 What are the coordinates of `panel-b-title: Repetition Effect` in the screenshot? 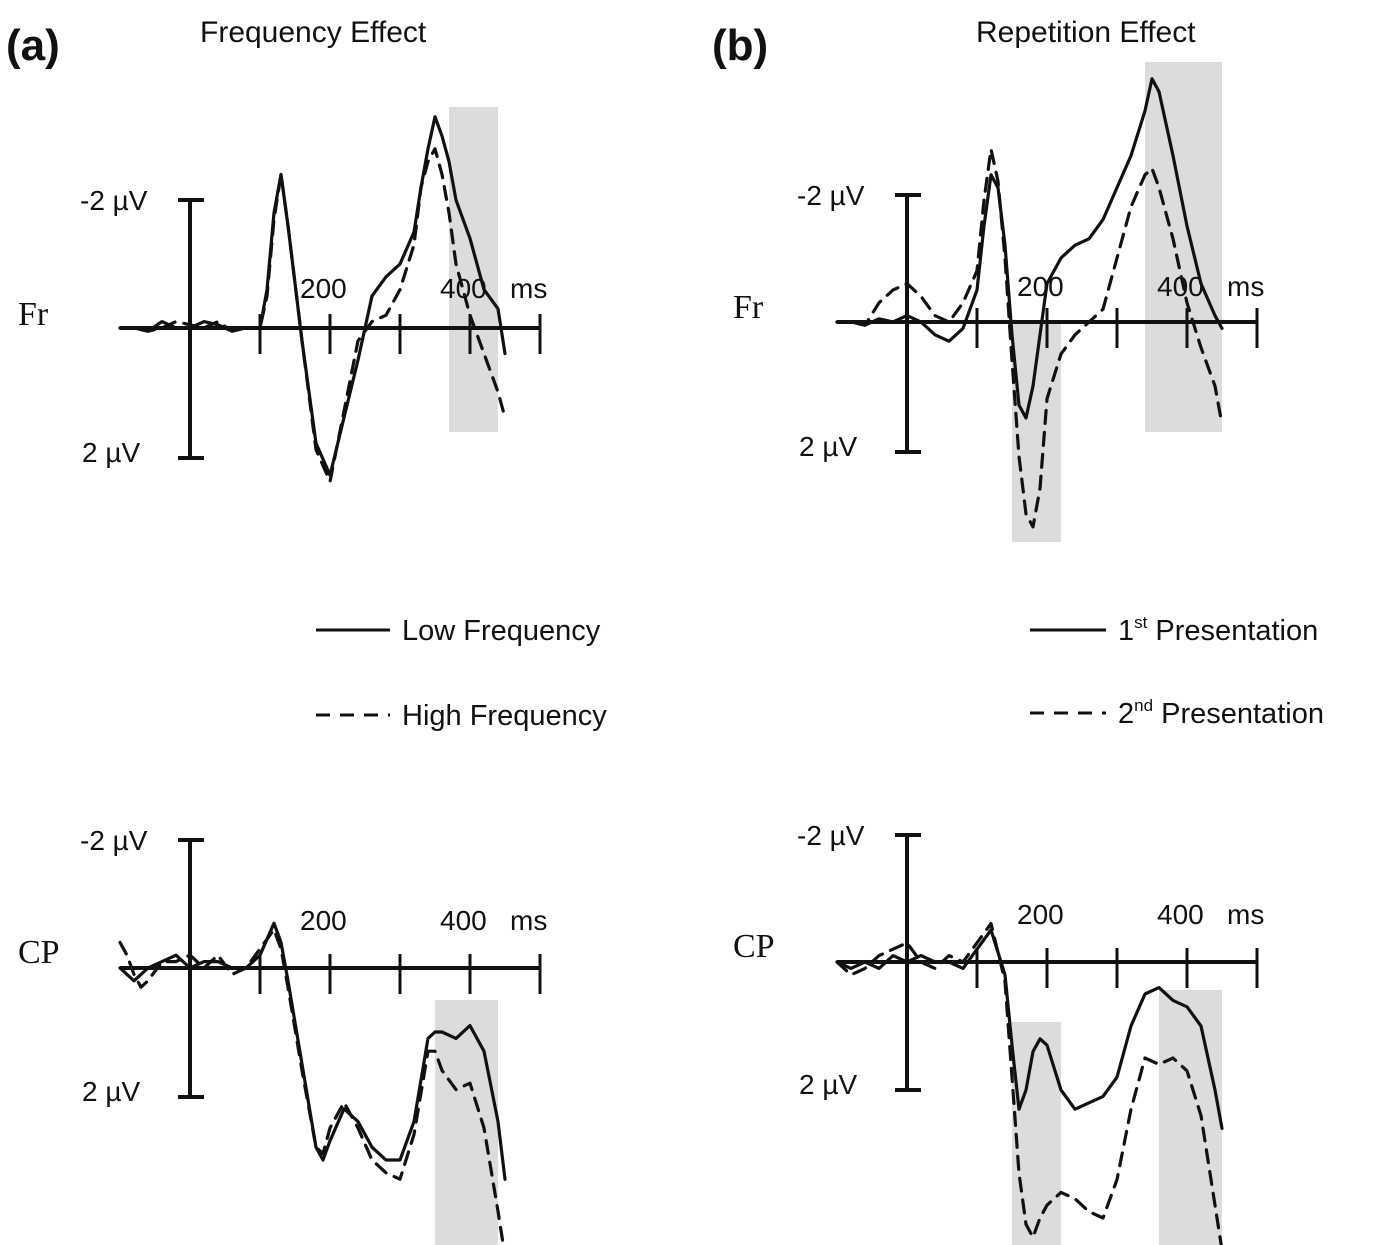 It's located at (1086, 32).